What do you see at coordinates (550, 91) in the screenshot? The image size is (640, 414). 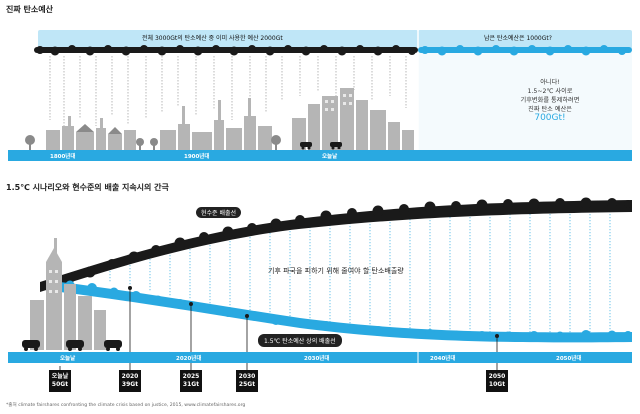 I see `note-line-2: 1.5~2℃ 사이로` at bounding box center [550, 91].